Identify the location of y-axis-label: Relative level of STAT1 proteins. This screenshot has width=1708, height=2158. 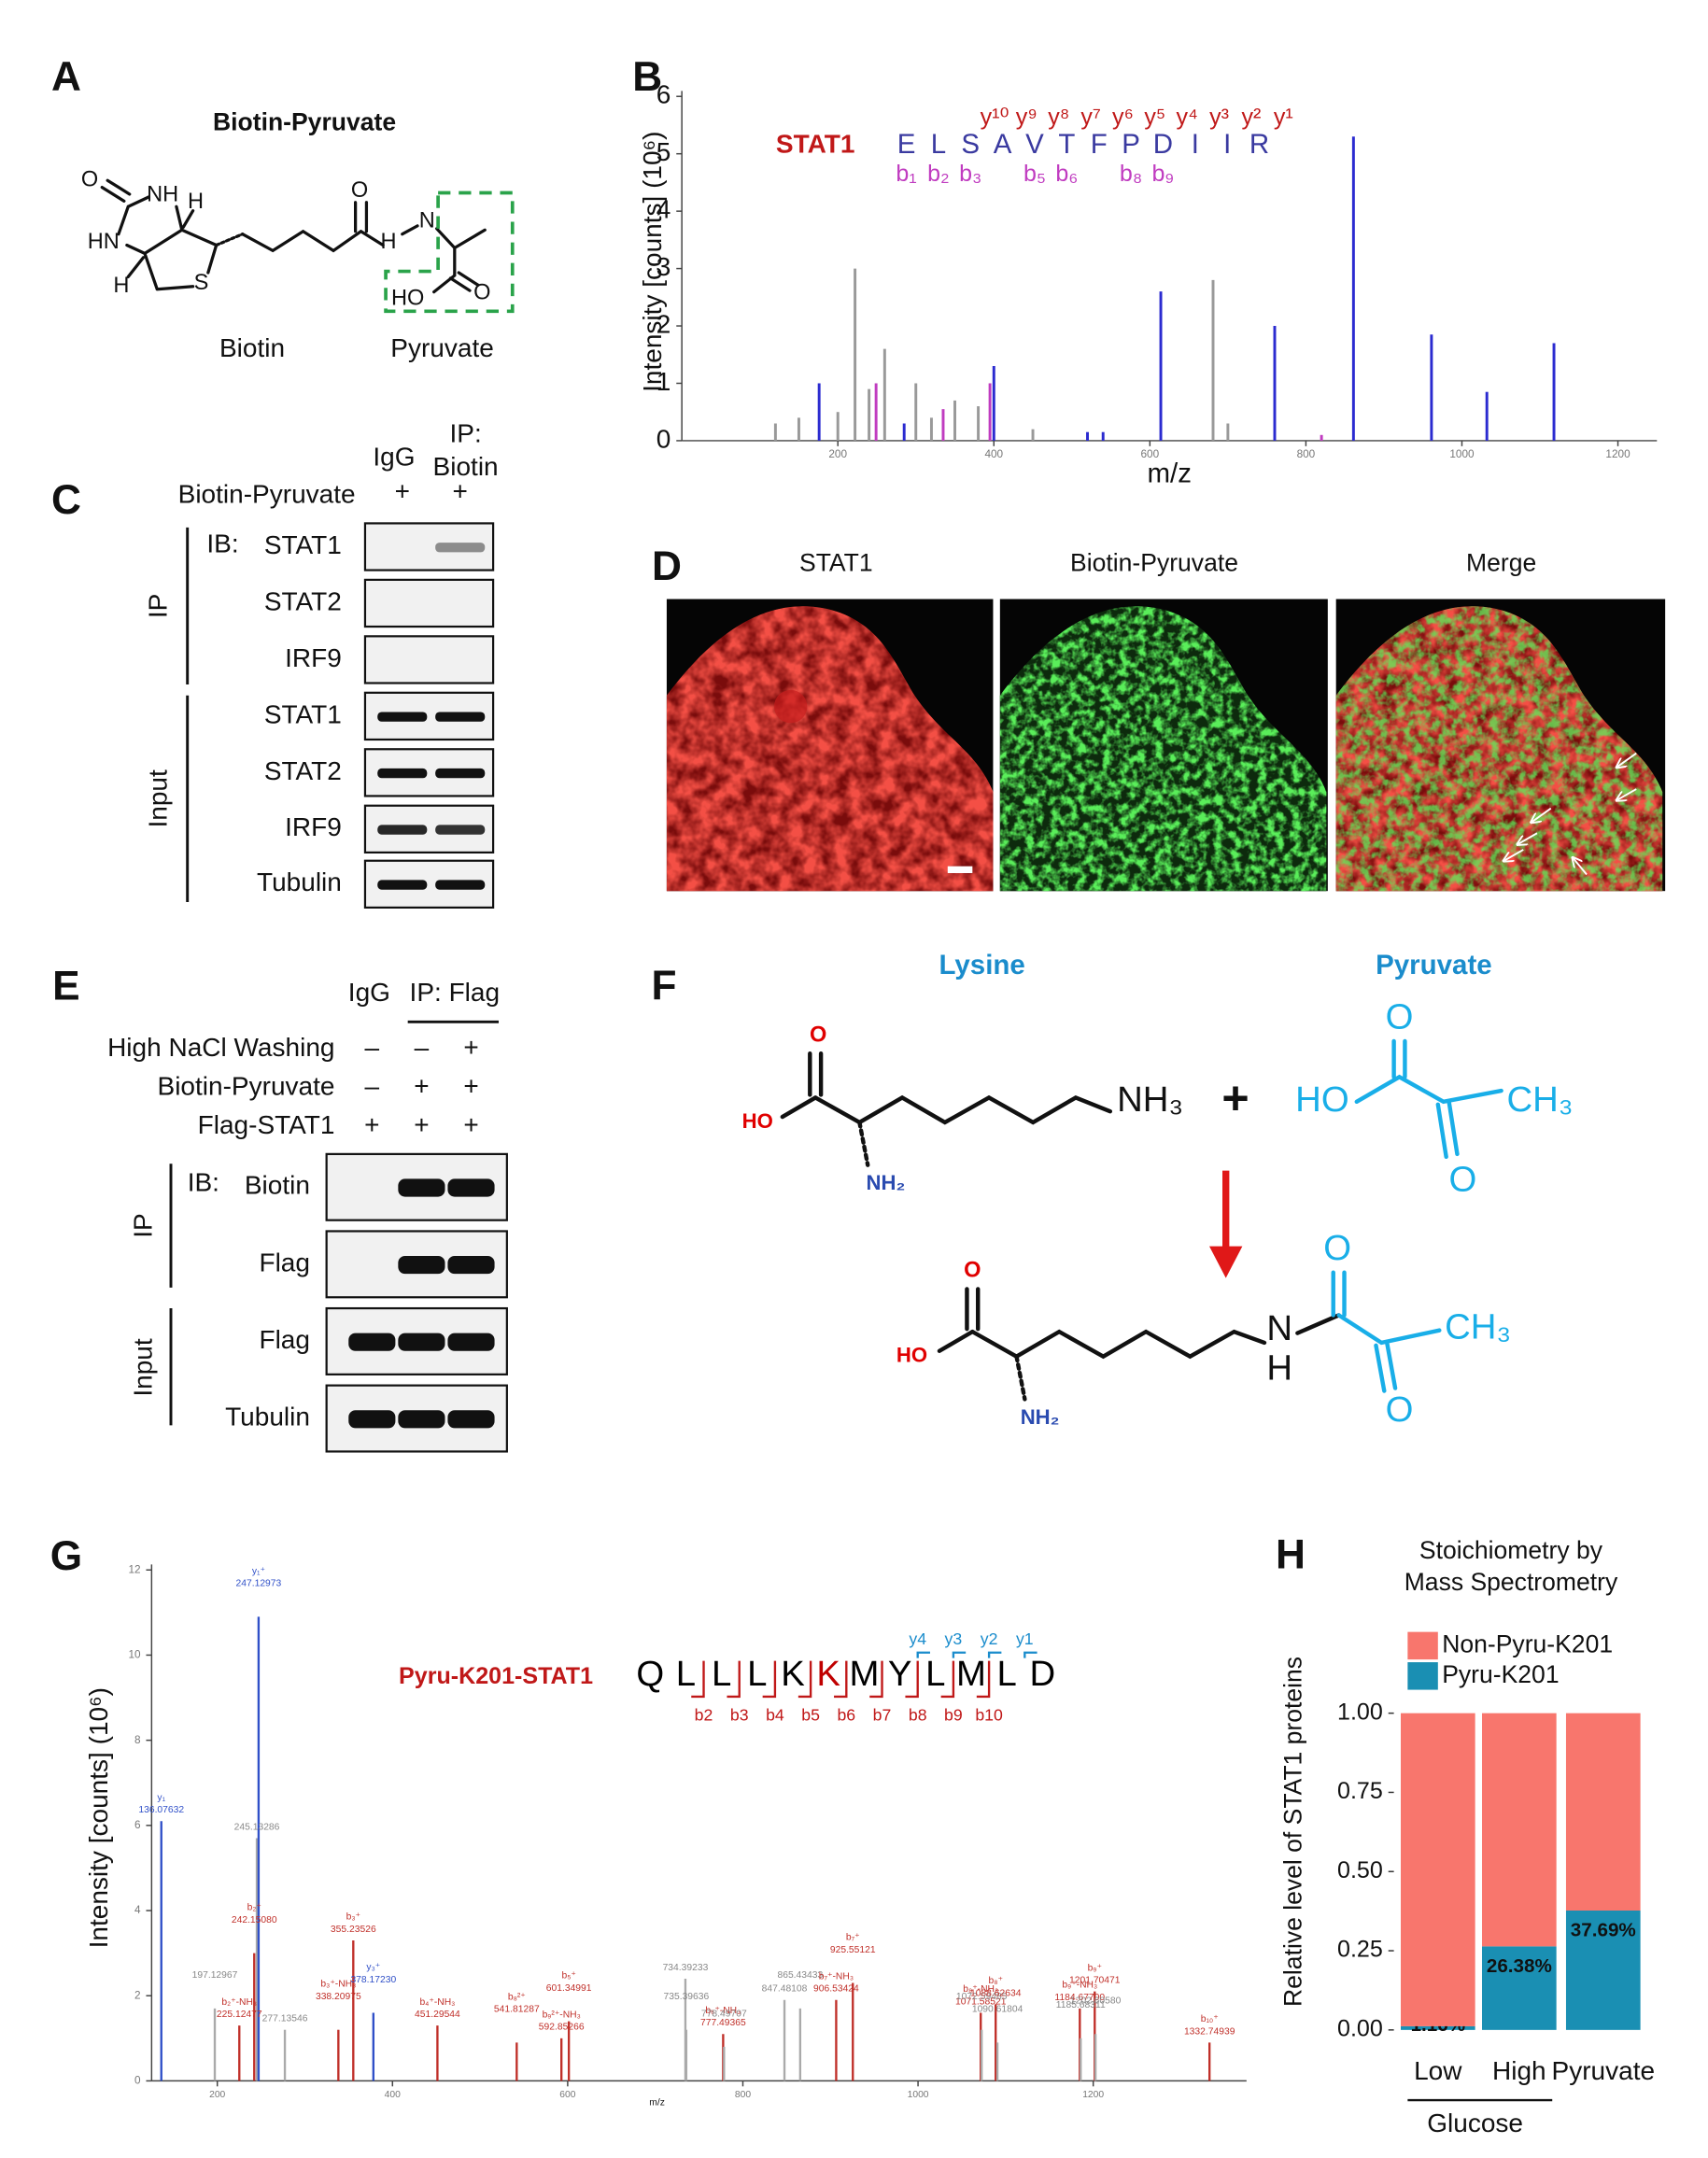
(1292, 1832).